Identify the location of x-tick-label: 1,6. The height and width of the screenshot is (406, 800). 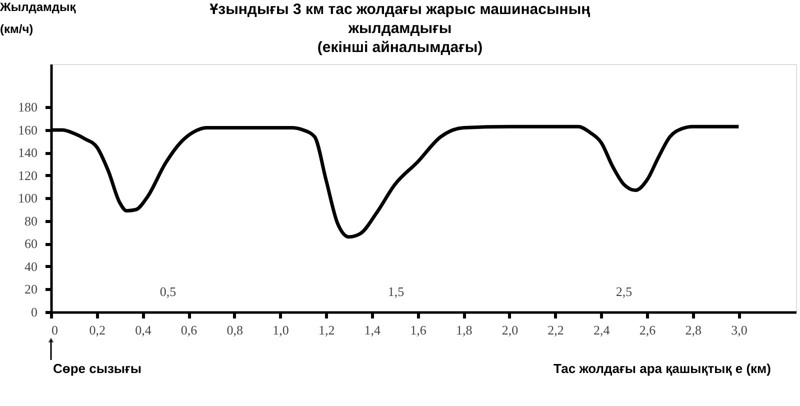
(418, 330).